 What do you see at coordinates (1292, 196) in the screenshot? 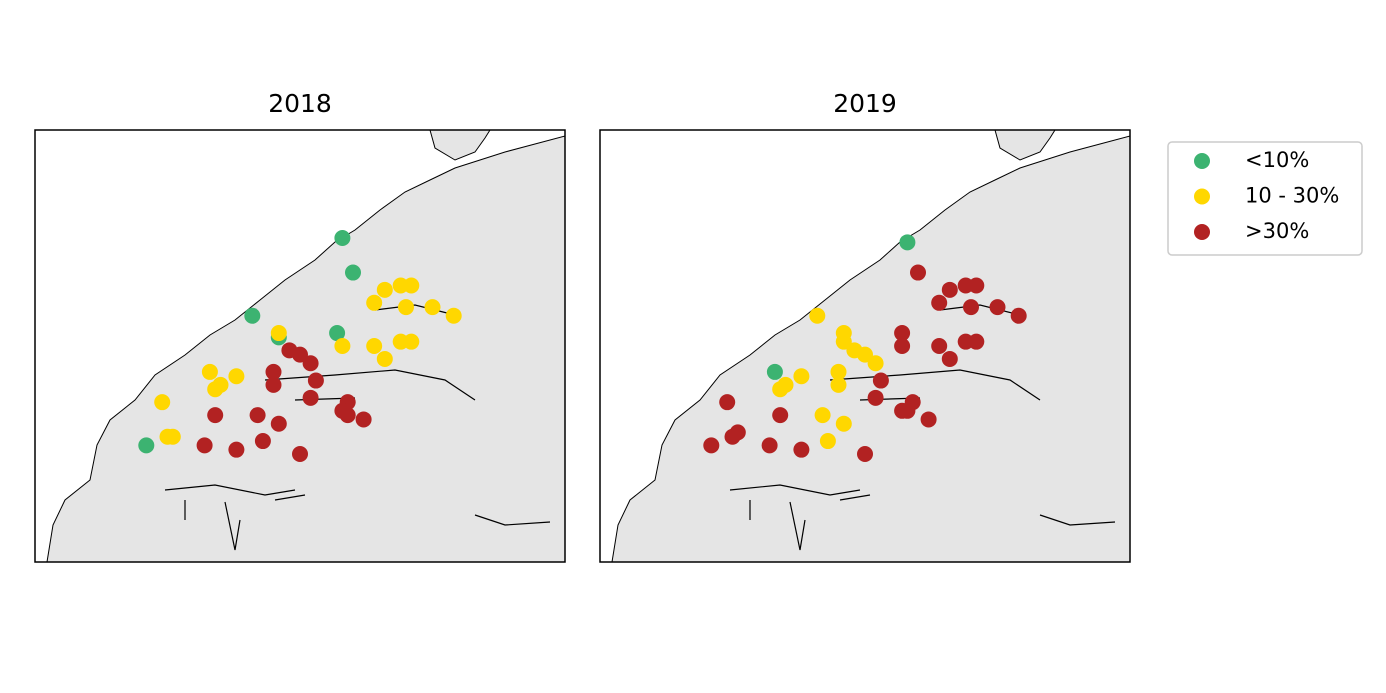
I see `legend-label: 10 - 30%` at bounding box center [1292, 196].